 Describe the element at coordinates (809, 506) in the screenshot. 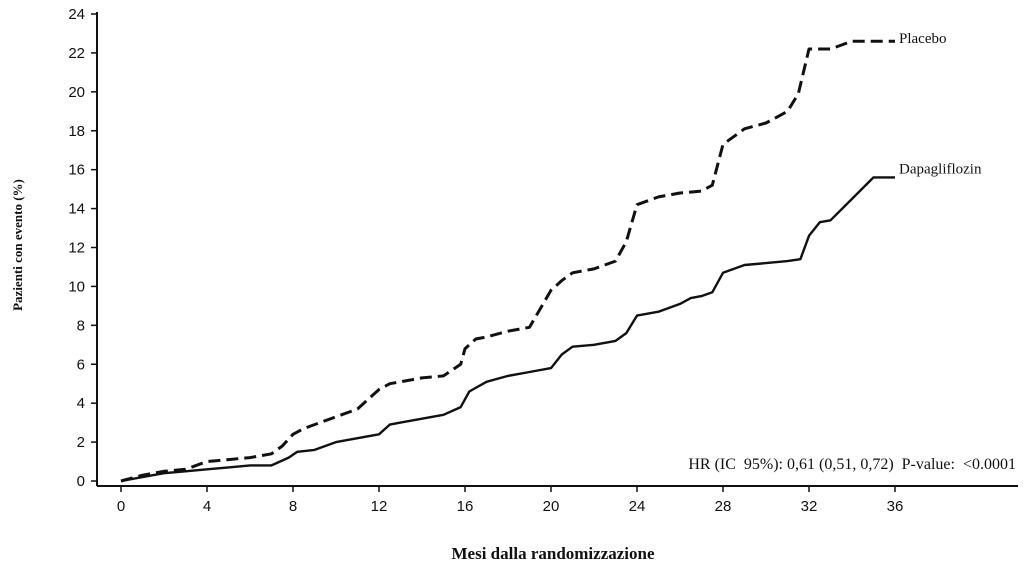

I see `x-tick-label: 32` at that location.